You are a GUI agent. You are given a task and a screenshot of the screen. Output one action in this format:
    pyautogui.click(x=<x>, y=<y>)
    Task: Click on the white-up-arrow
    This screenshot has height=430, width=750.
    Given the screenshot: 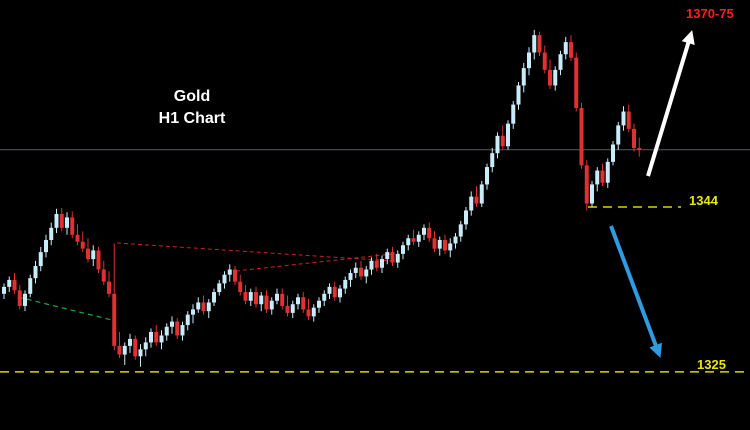 What is the action you would take?
    pyautogui.click(x=670, y=103)
    